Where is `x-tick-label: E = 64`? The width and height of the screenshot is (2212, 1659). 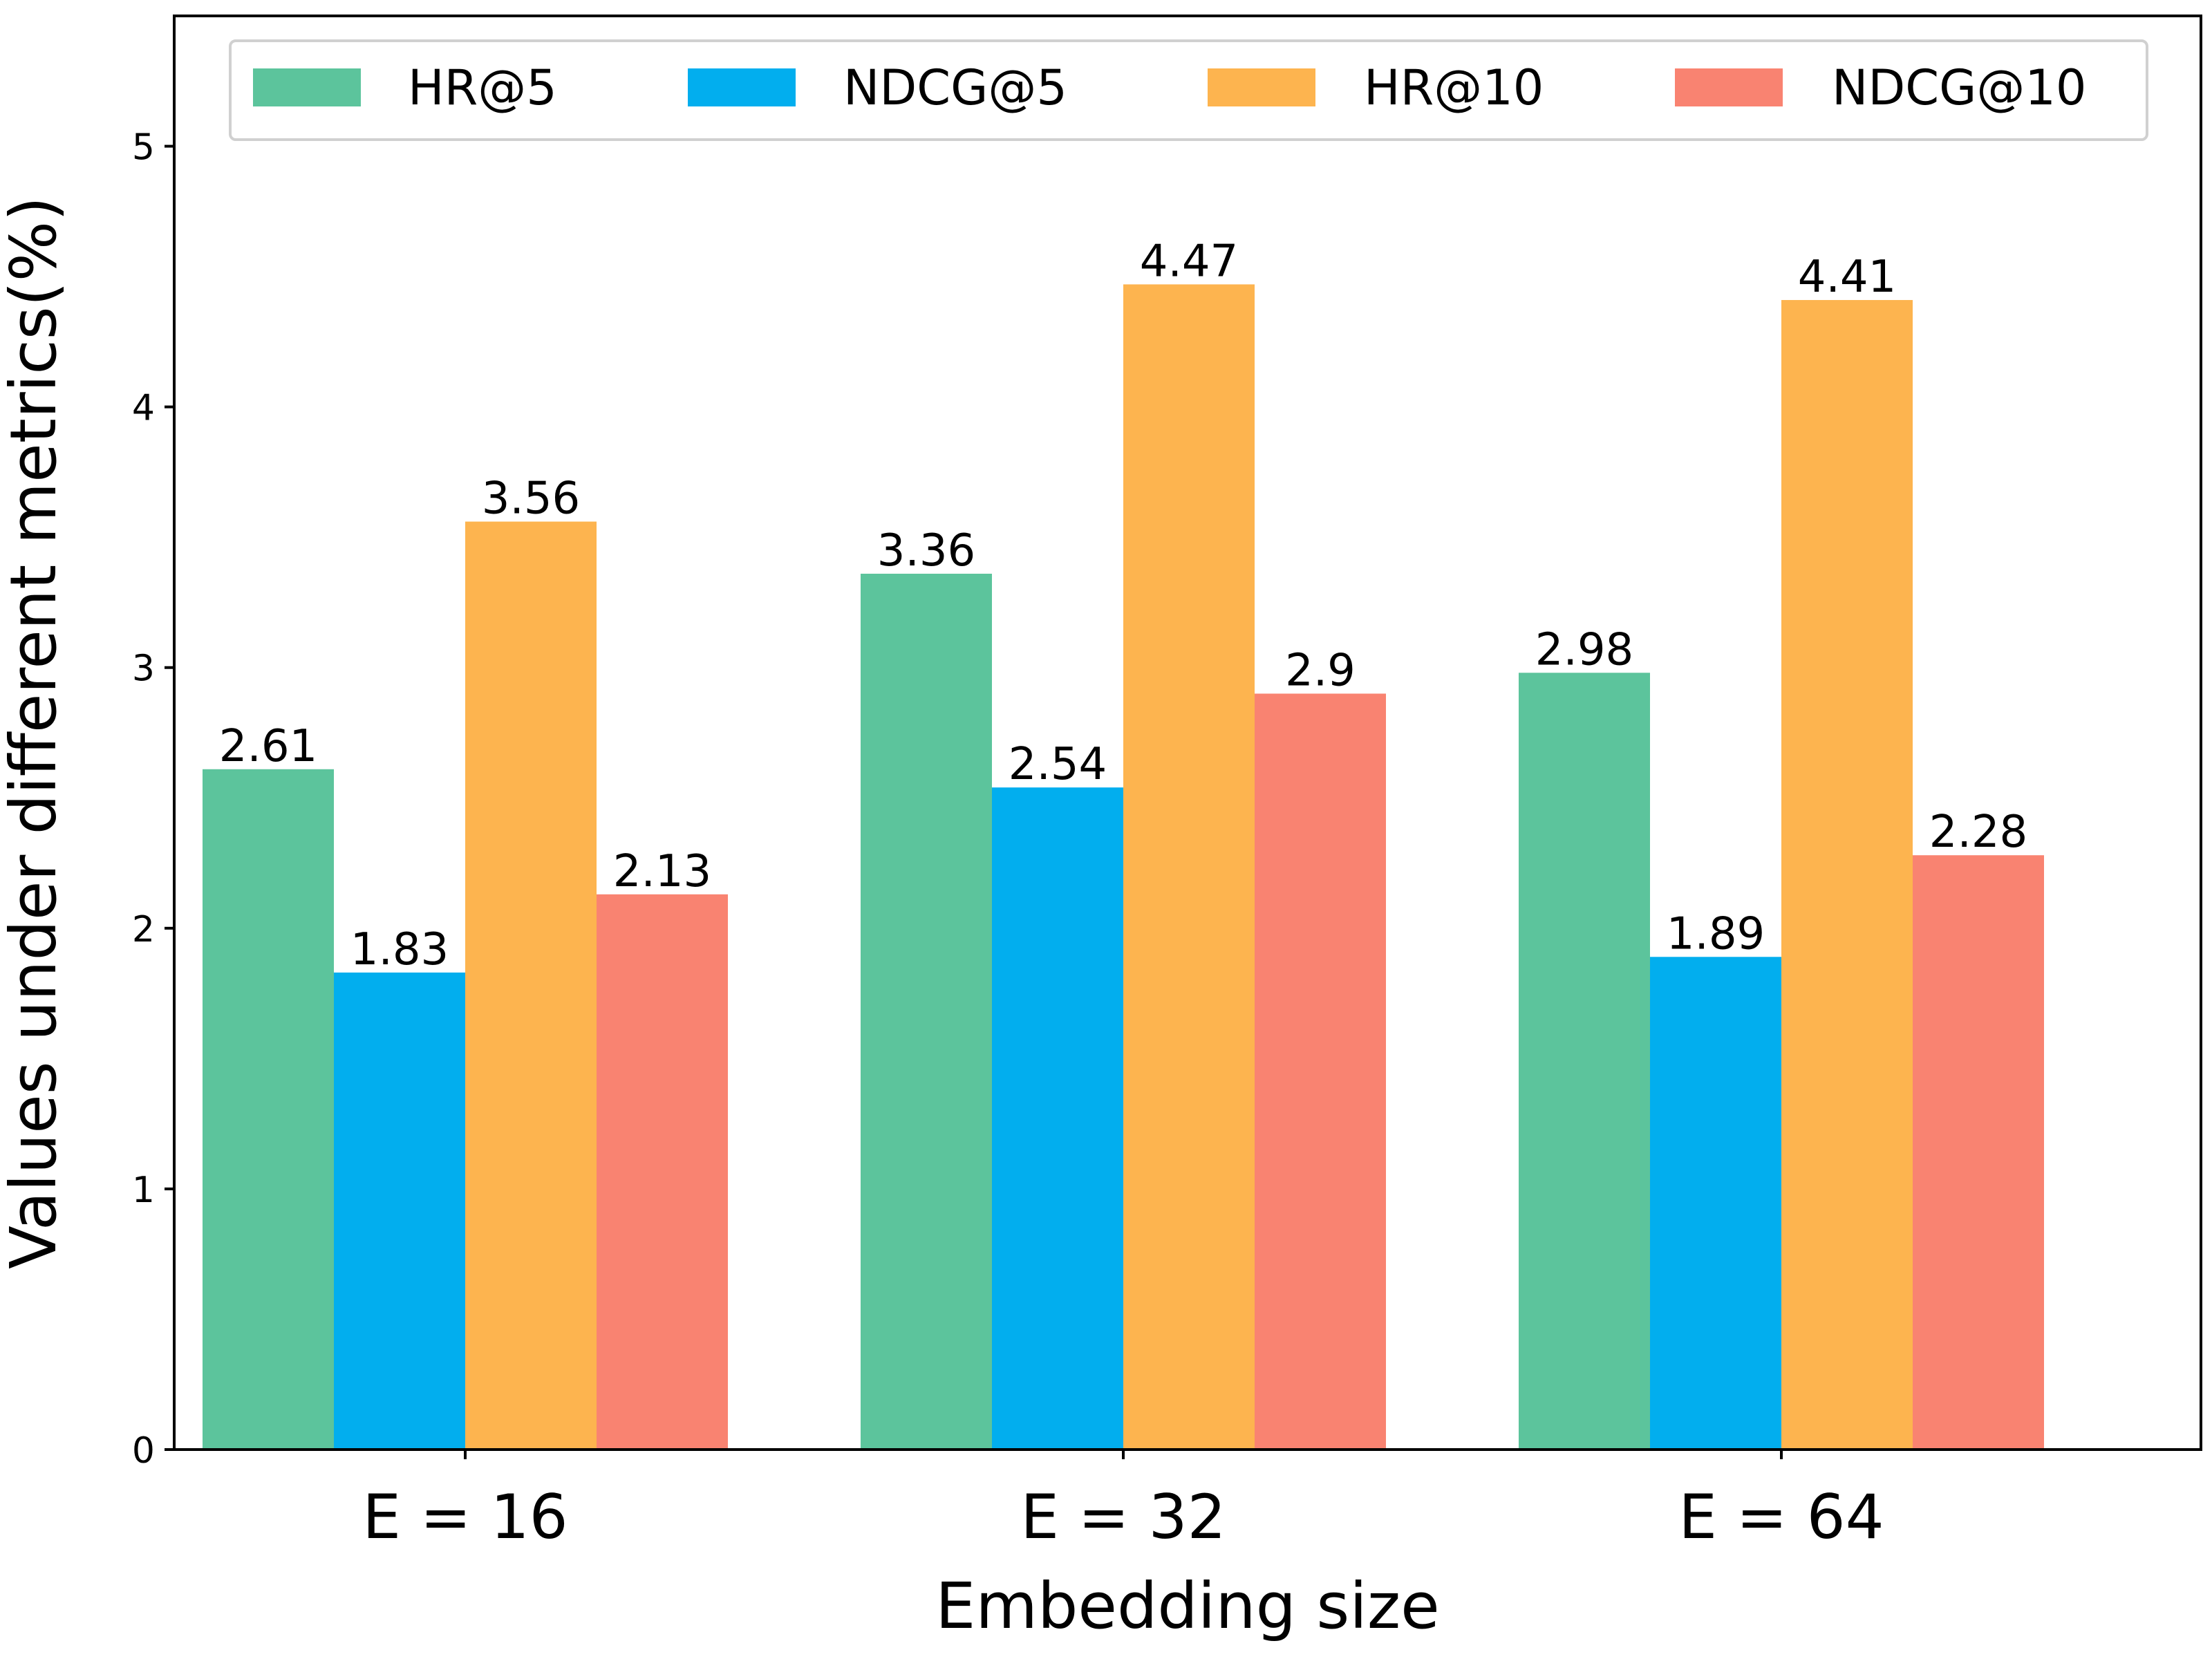
x-tick-label: E = 64 is located at coordinates (1781, 1517).